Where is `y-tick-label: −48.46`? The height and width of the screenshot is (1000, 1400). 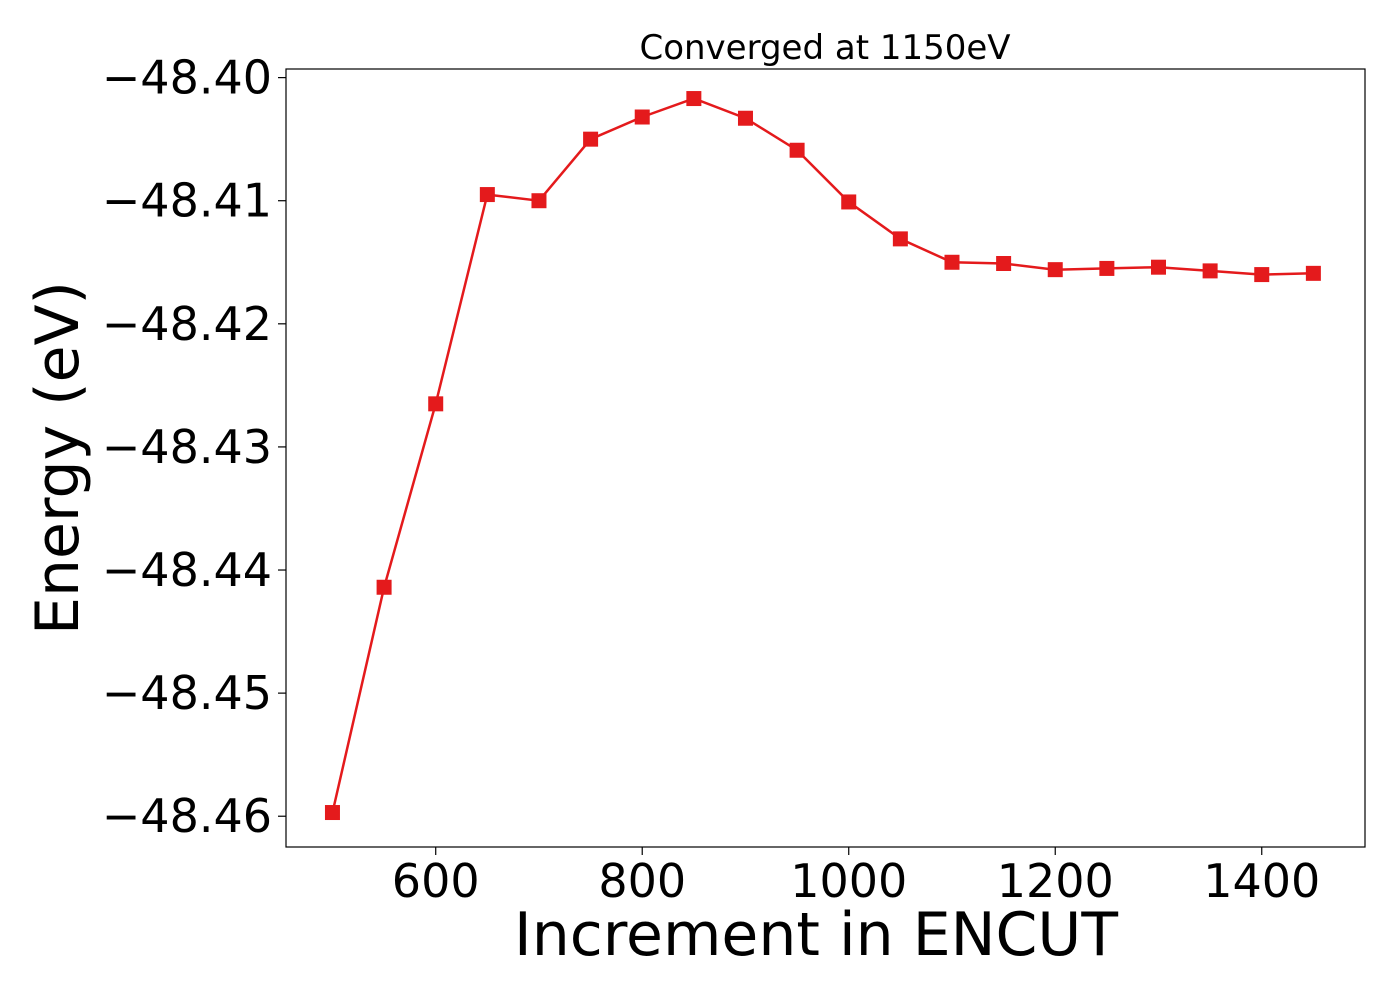 y-tick-label: −48.46 is located at coordinates (187, 816).